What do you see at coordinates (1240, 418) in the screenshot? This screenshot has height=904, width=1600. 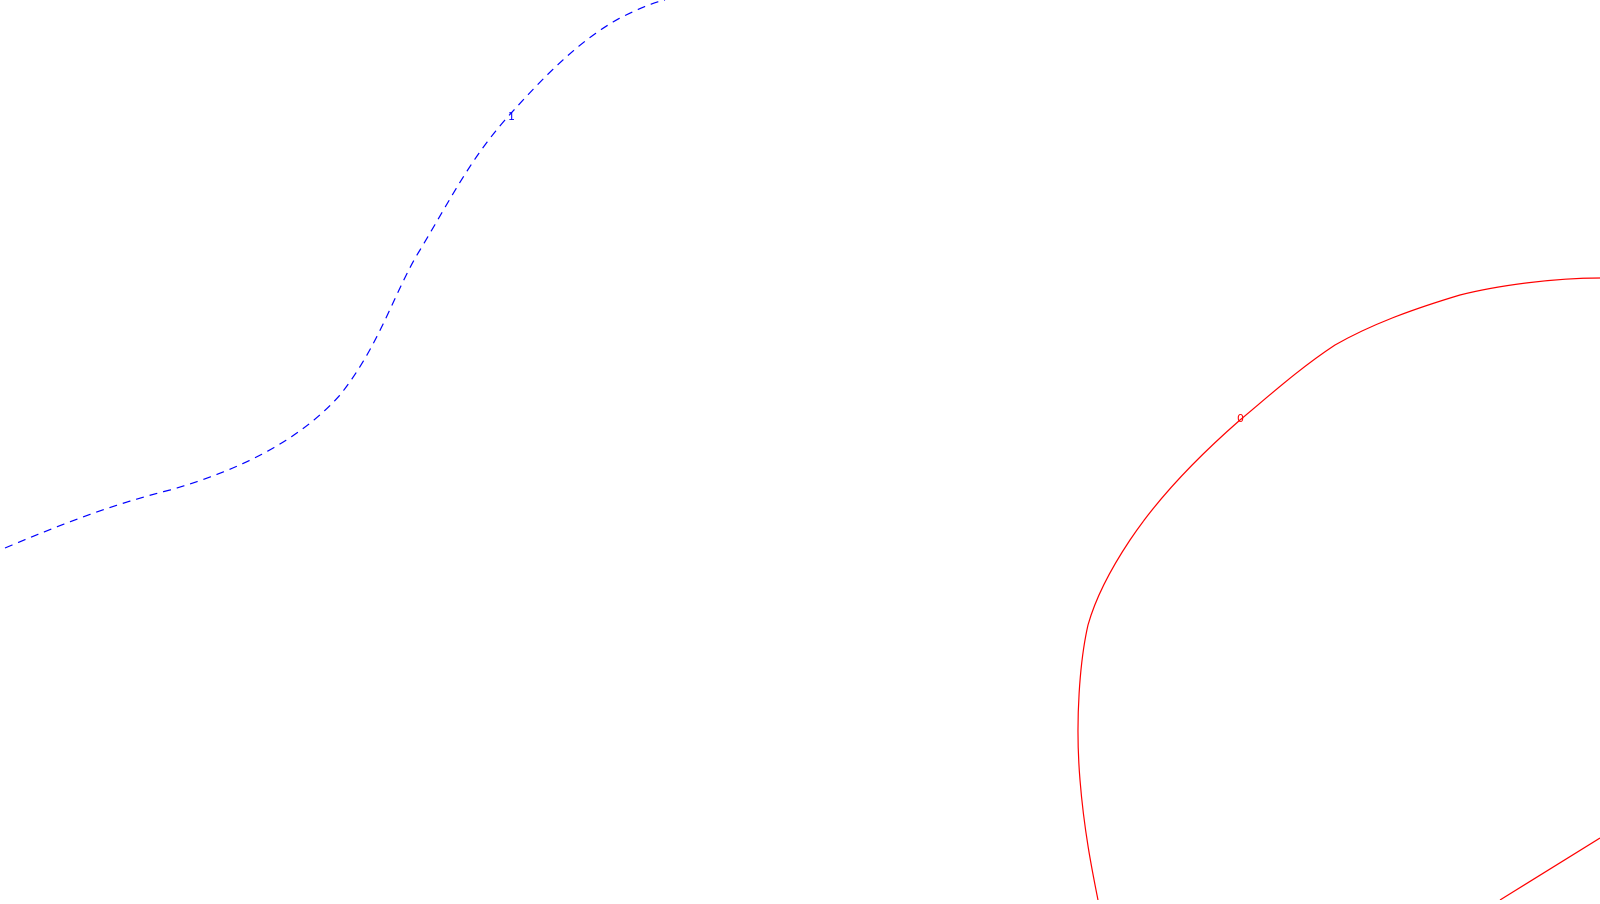 I see `contour-label-level-0: 0` at bounding box center [1240, 418].